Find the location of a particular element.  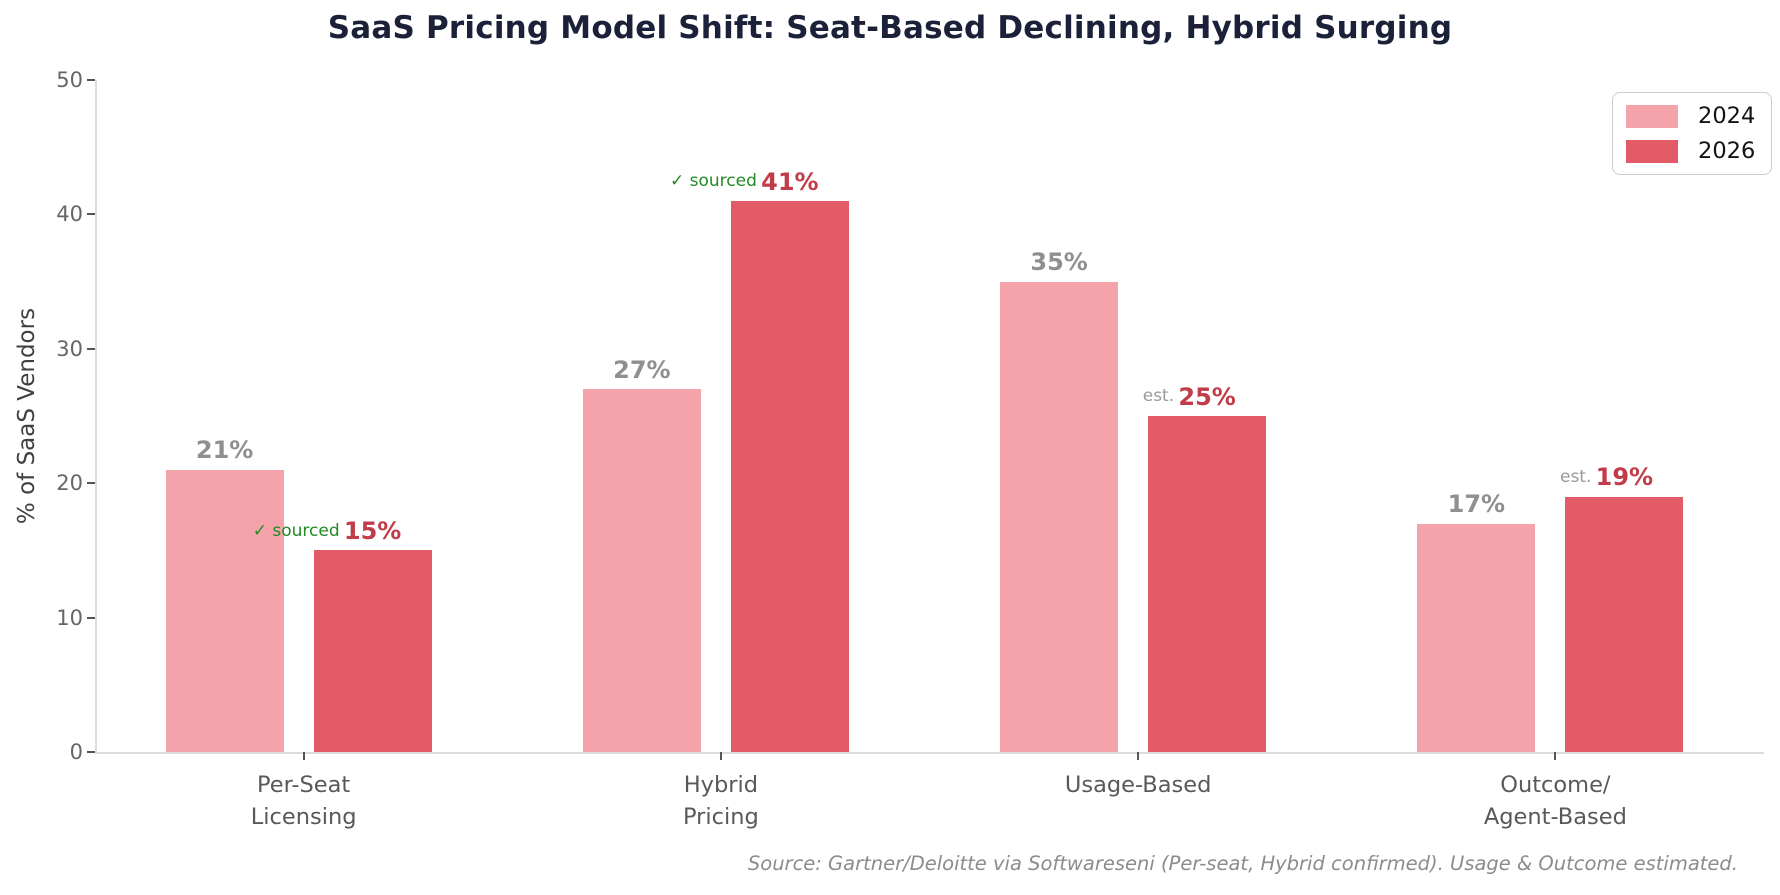

legend-entry-2026: 2026 is located at coordinates (1690, 151).